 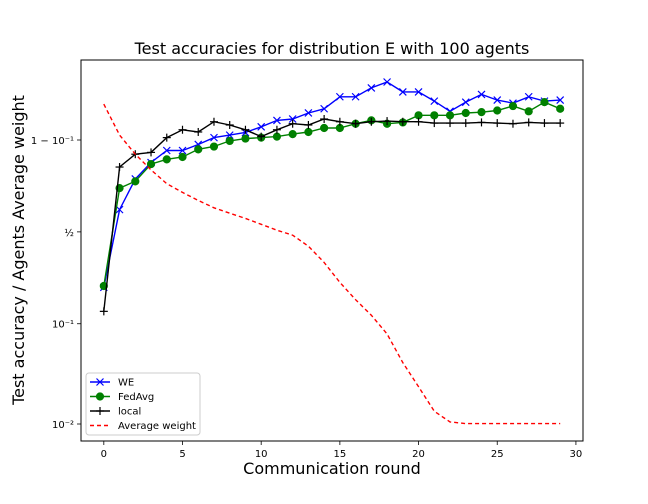 What do you see at coordinates (115, 412) in the screenshot?
I see `legend-item: local` at bounding box center [115, 412].